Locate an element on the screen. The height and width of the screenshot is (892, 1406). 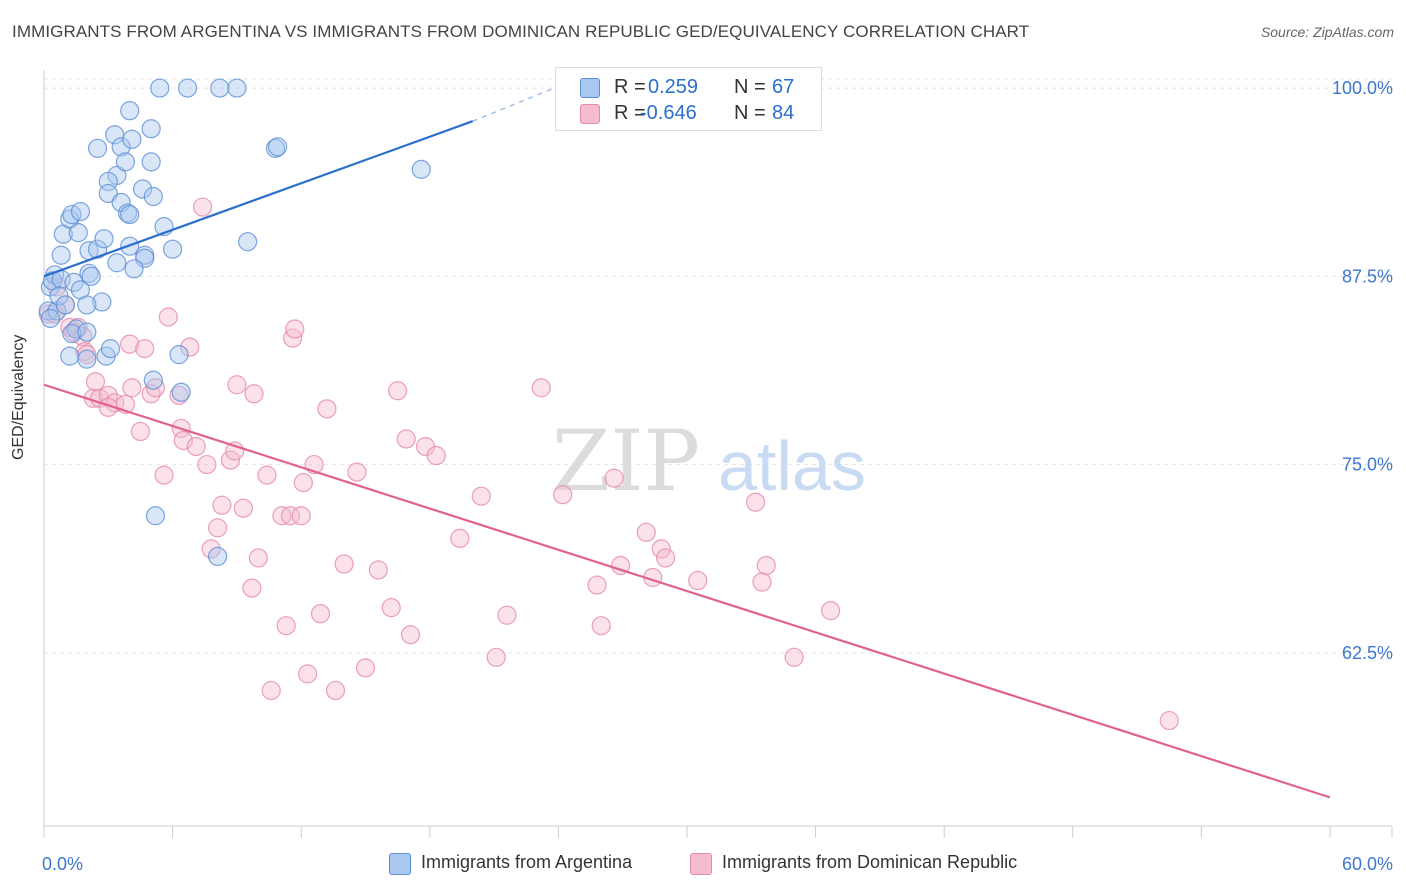
legend-label-argentina: Immigrants from Argentina is located at coordinates (527, 862).